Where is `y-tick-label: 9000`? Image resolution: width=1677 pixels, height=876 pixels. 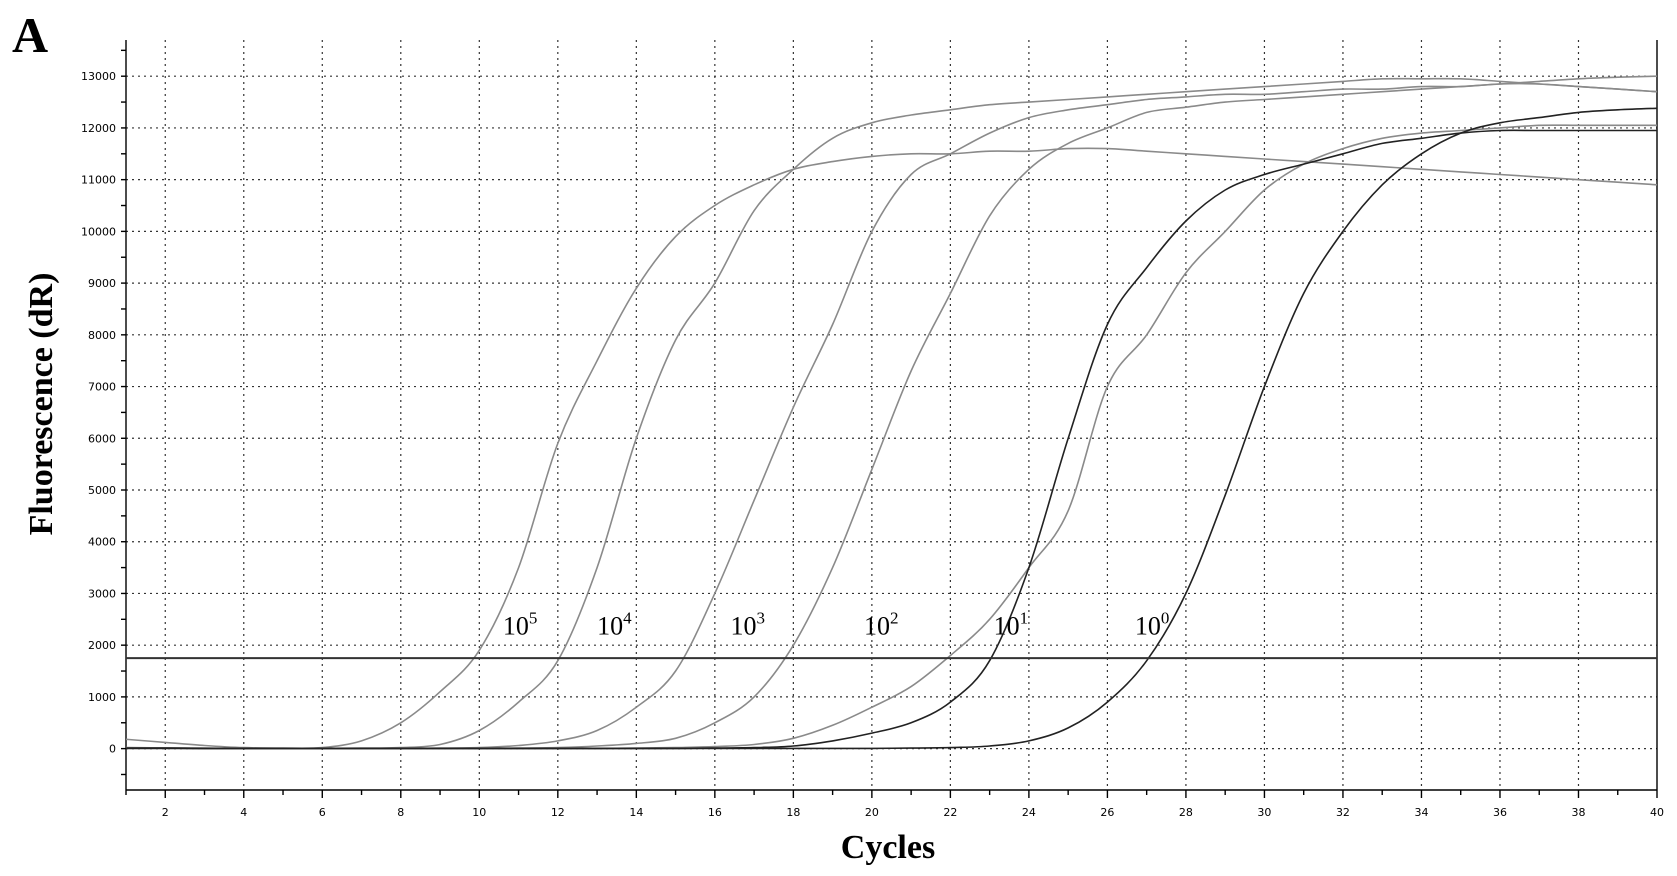
y-tick-label: 9000 is located at coordinates (102, 283).